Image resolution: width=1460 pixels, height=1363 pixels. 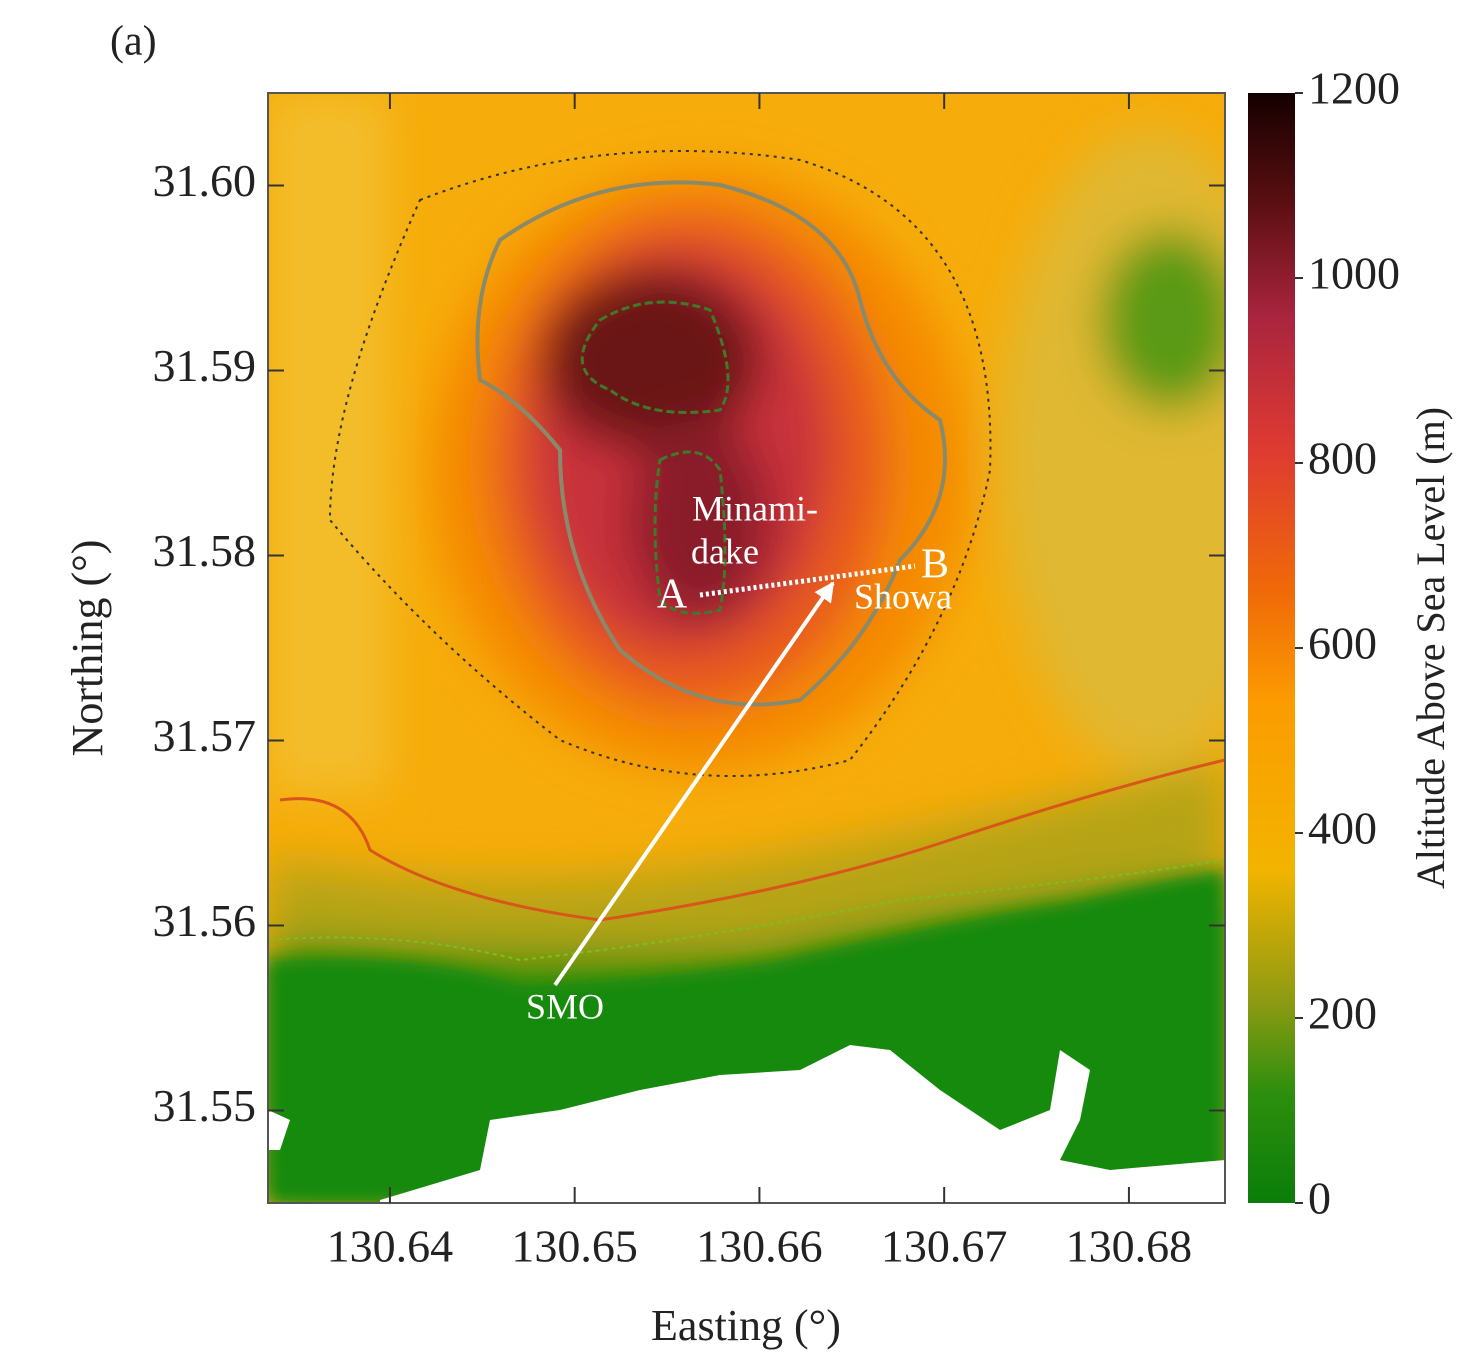 What do you see at coordinates (1430, 648) in the screenshot?
I see `colorbar-label: Altitude Above Sea Level (m)` at bounding box center [1430, 648].